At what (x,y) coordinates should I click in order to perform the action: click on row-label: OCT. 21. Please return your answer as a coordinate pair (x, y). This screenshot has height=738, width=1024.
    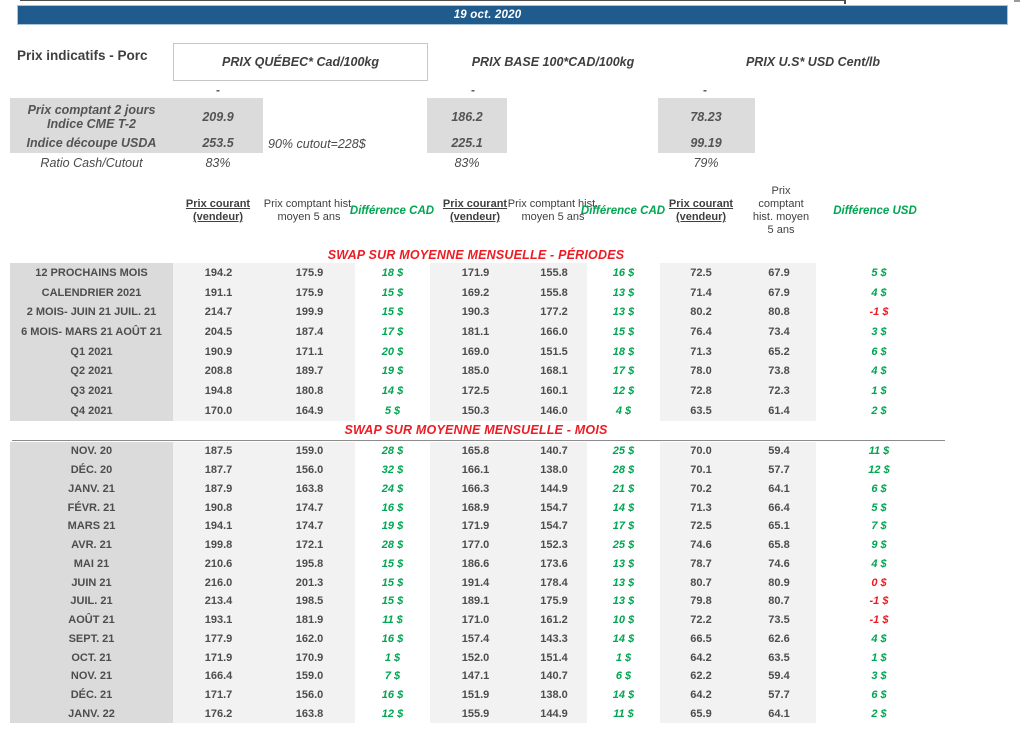
    Looking at the image, I should click on (91, 657).